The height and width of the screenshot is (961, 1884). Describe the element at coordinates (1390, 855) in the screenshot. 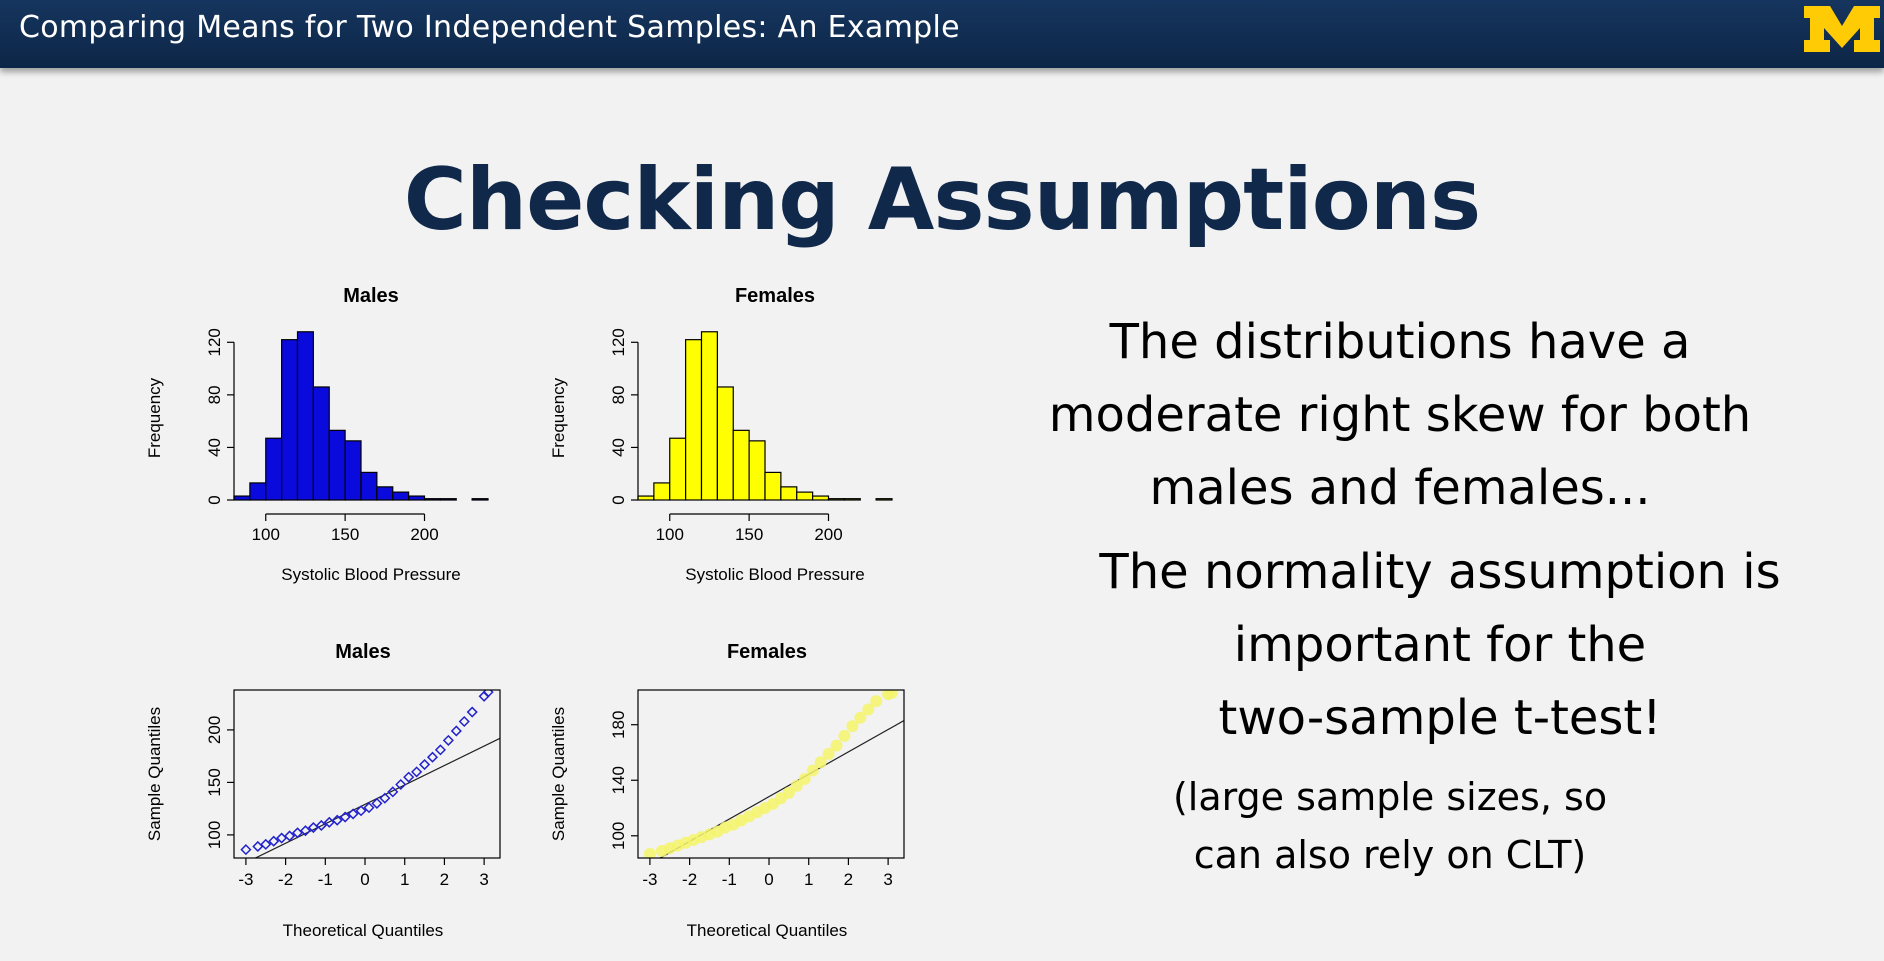

I see `text-line: can also rely on CLT)` at that location.